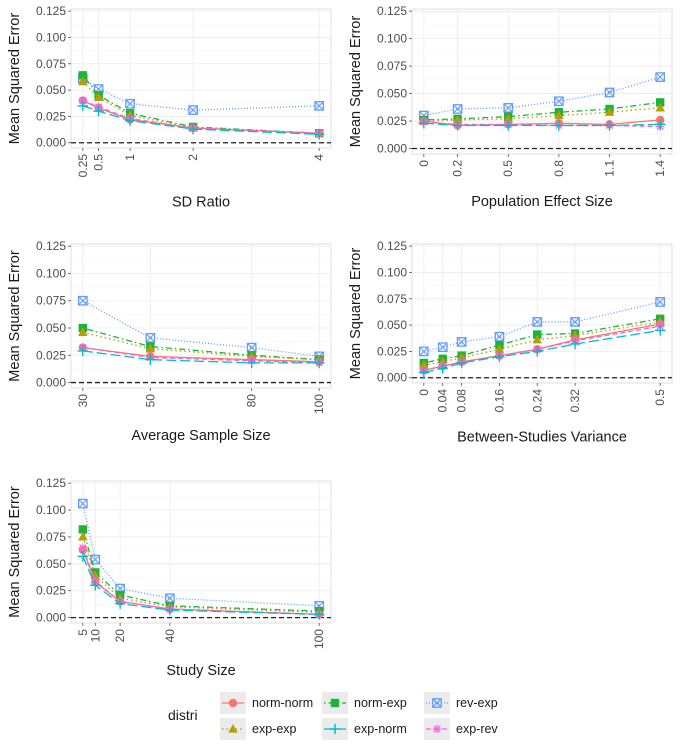  I want to click on x-tick-label: 1.1, so click(610, 168).